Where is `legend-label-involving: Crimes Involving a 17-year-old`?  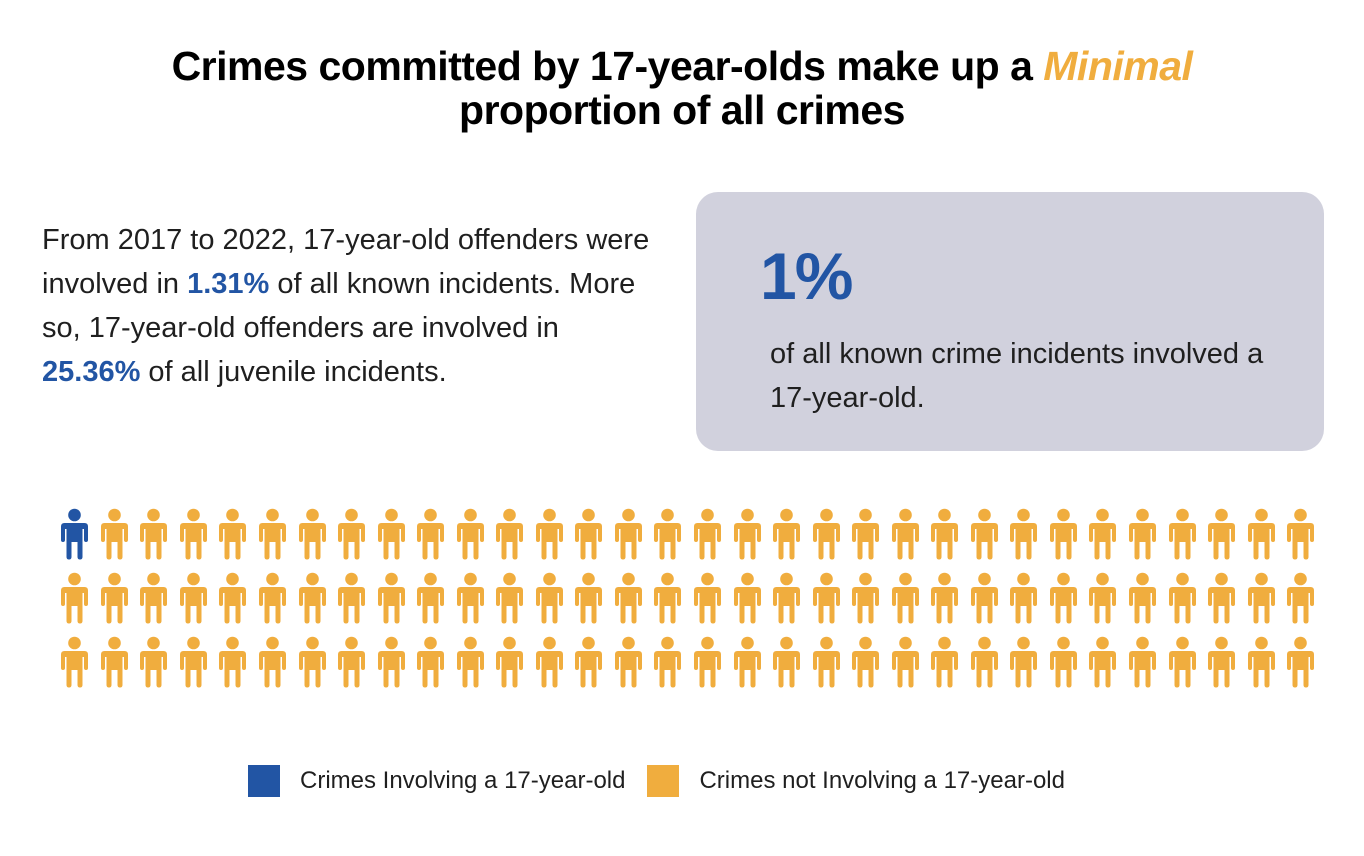 legend-label-involving: Crimes Involving a 17-year-old is located at coordinates (463, 780).